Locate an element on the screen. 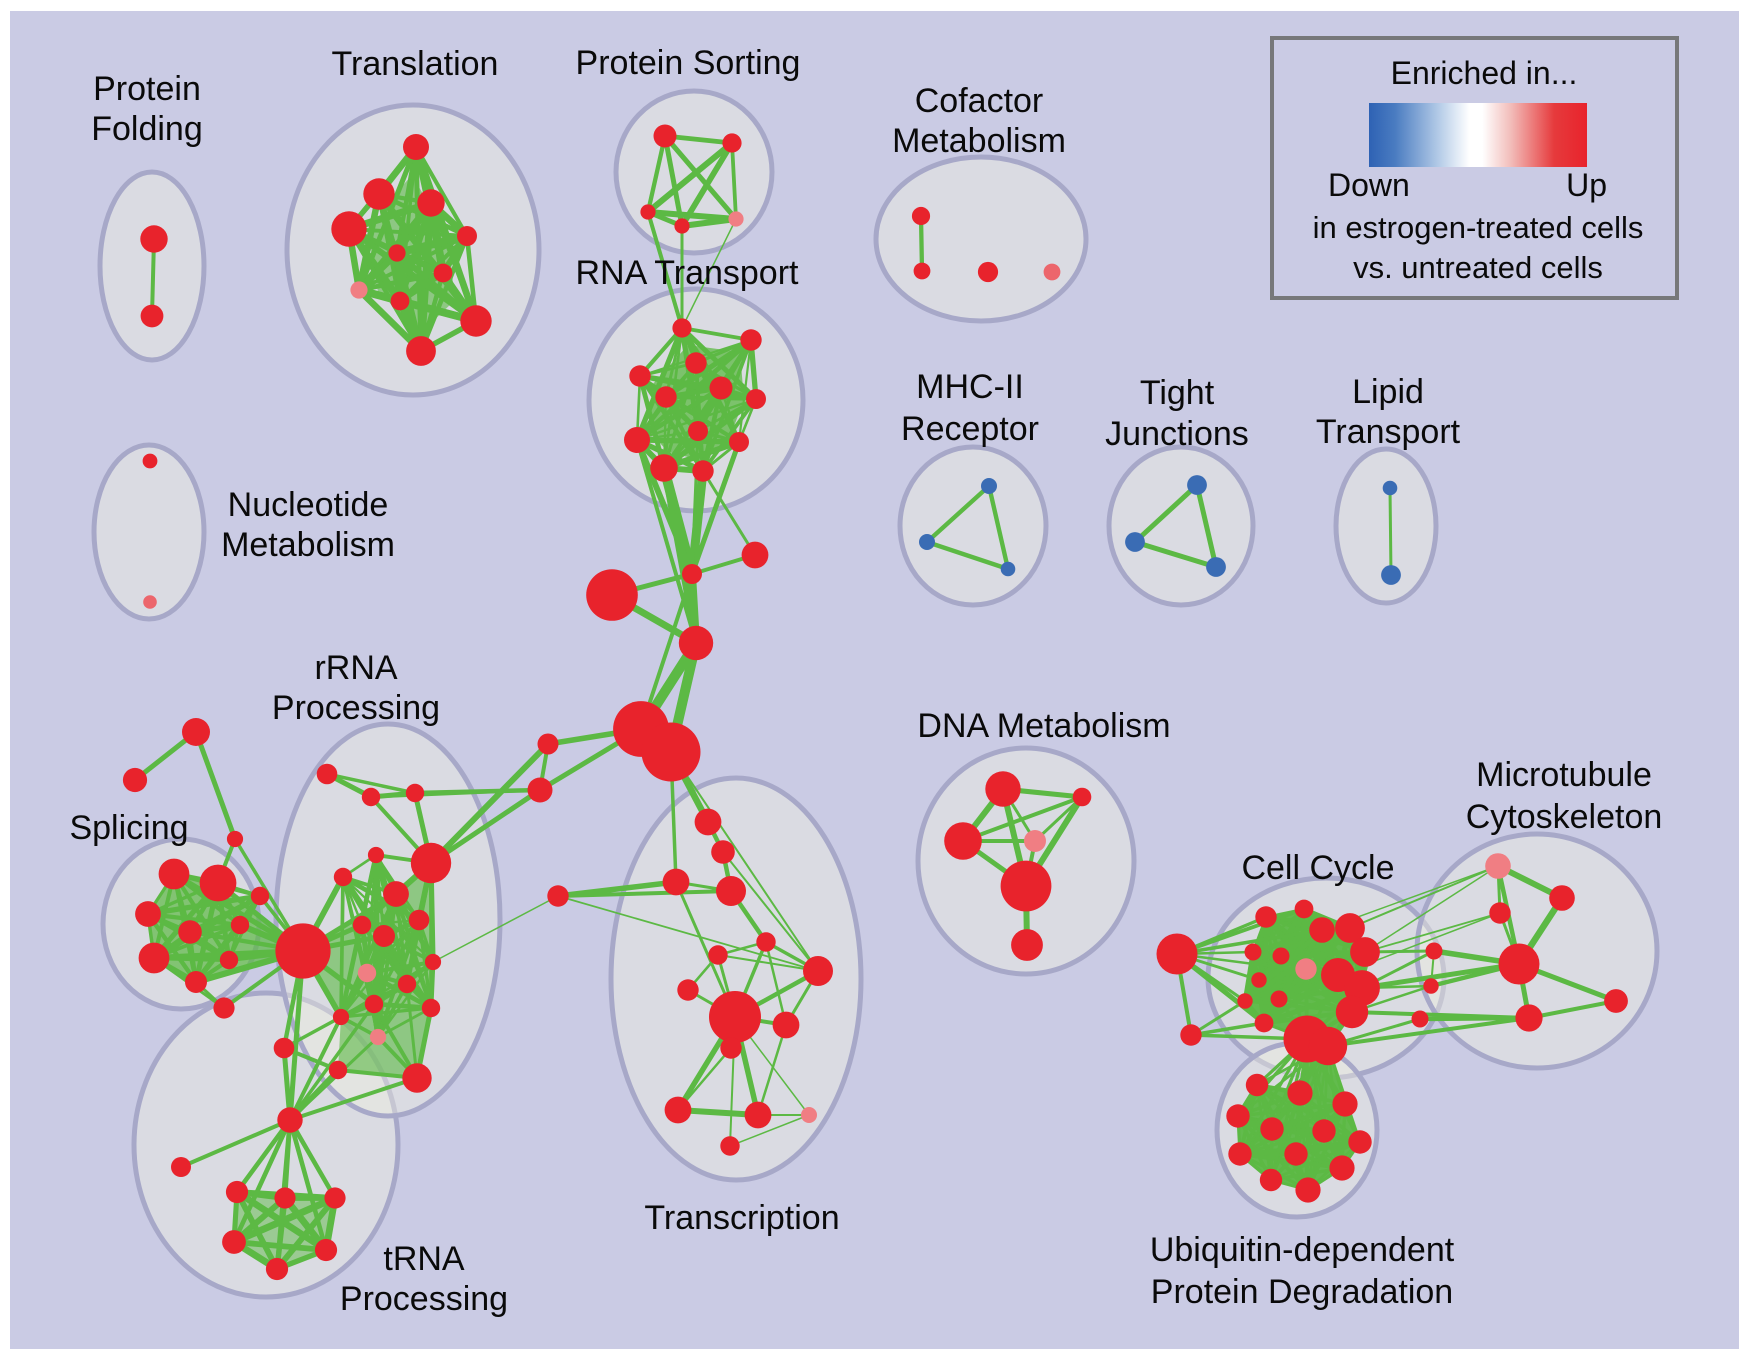 The image size is (1750, 1365). svg-text: Cofactor is located at coordinates (979, 101).